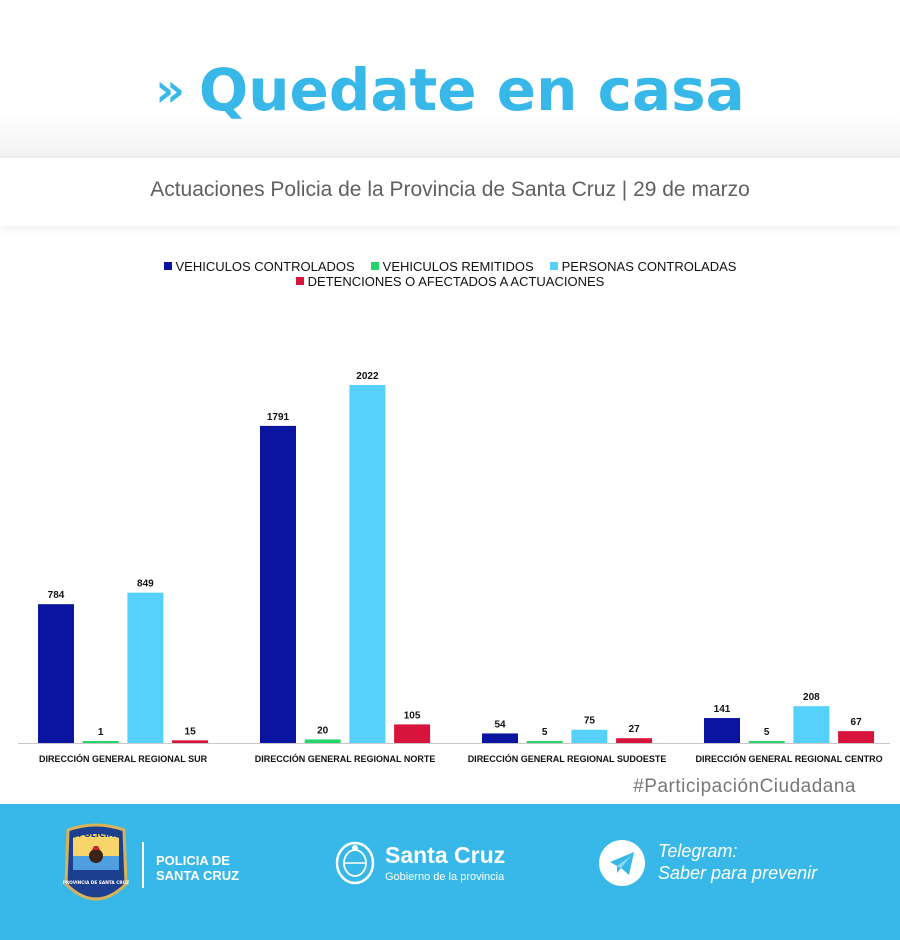  What do you see at coordinates (143, 865) in the screenshot?
I see `footer-divider` at bounding box center [143, 865].